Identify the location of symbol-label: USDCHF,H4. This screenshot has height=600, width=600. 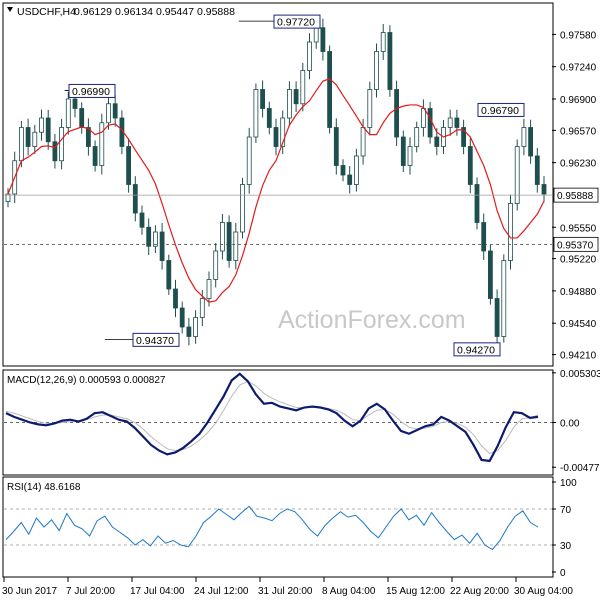
(46, 12).